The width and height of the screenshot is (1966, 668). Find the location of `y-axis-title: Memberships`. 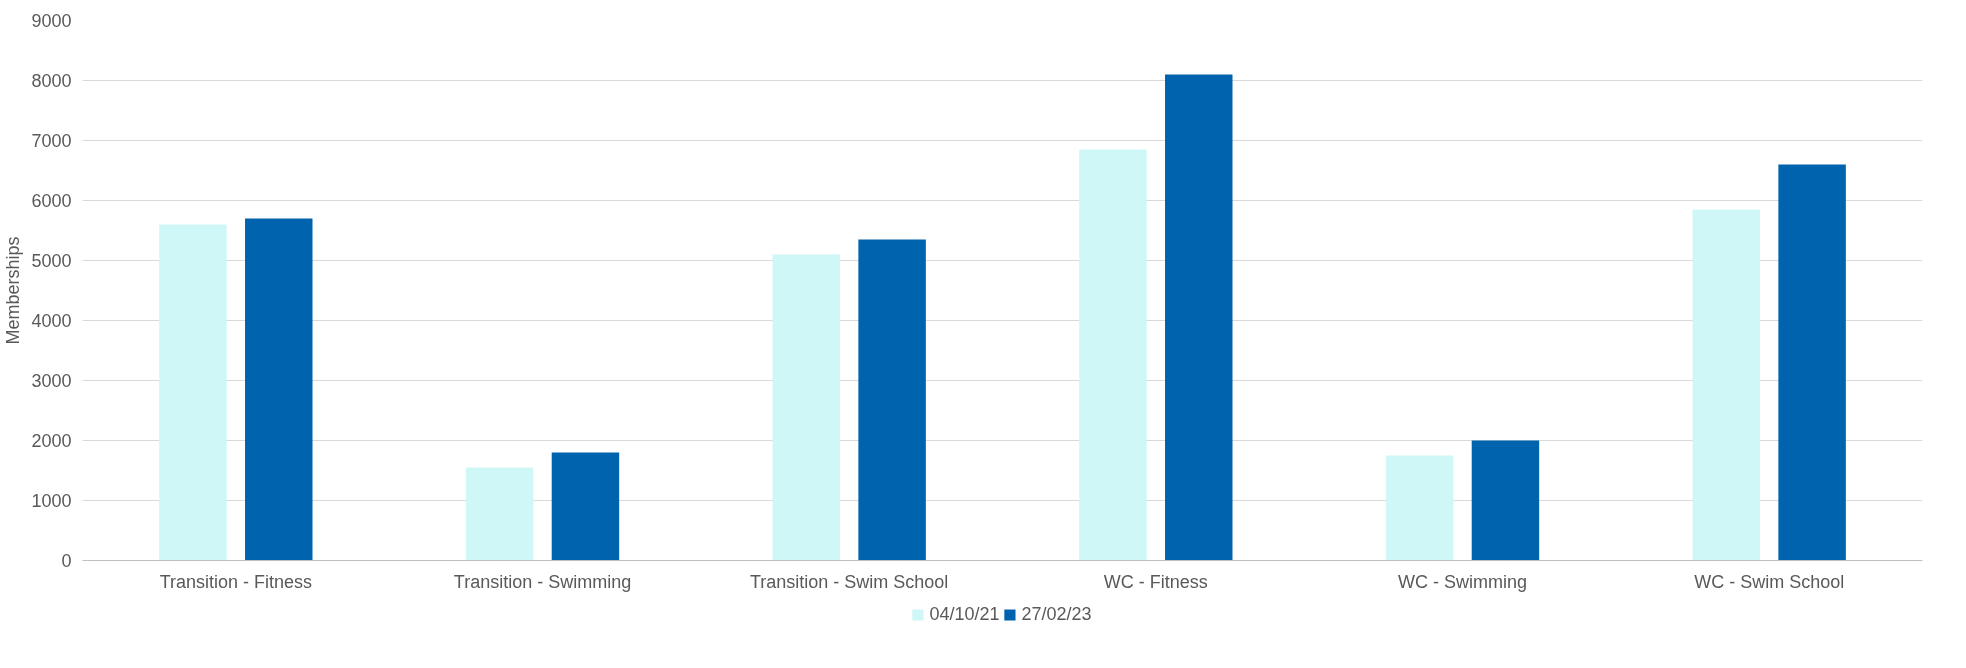

y-axis-title: Memberships is located at coordinates (13, 290).